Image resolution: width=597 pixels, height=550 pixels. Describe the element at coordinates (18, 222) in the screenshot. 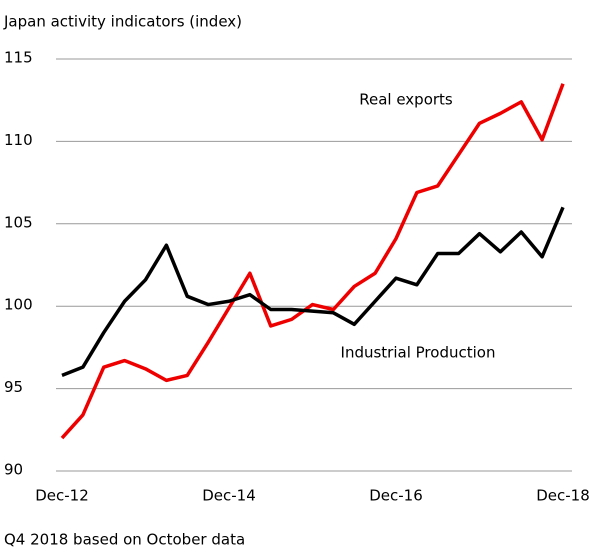

I see `y-tick-label: 105` at that location.